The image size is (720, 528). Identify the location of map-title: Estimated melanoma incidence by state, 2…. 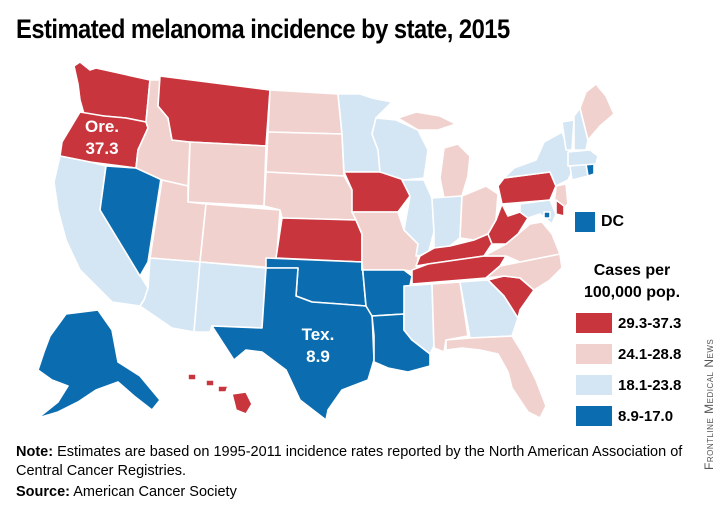
(263, 29).